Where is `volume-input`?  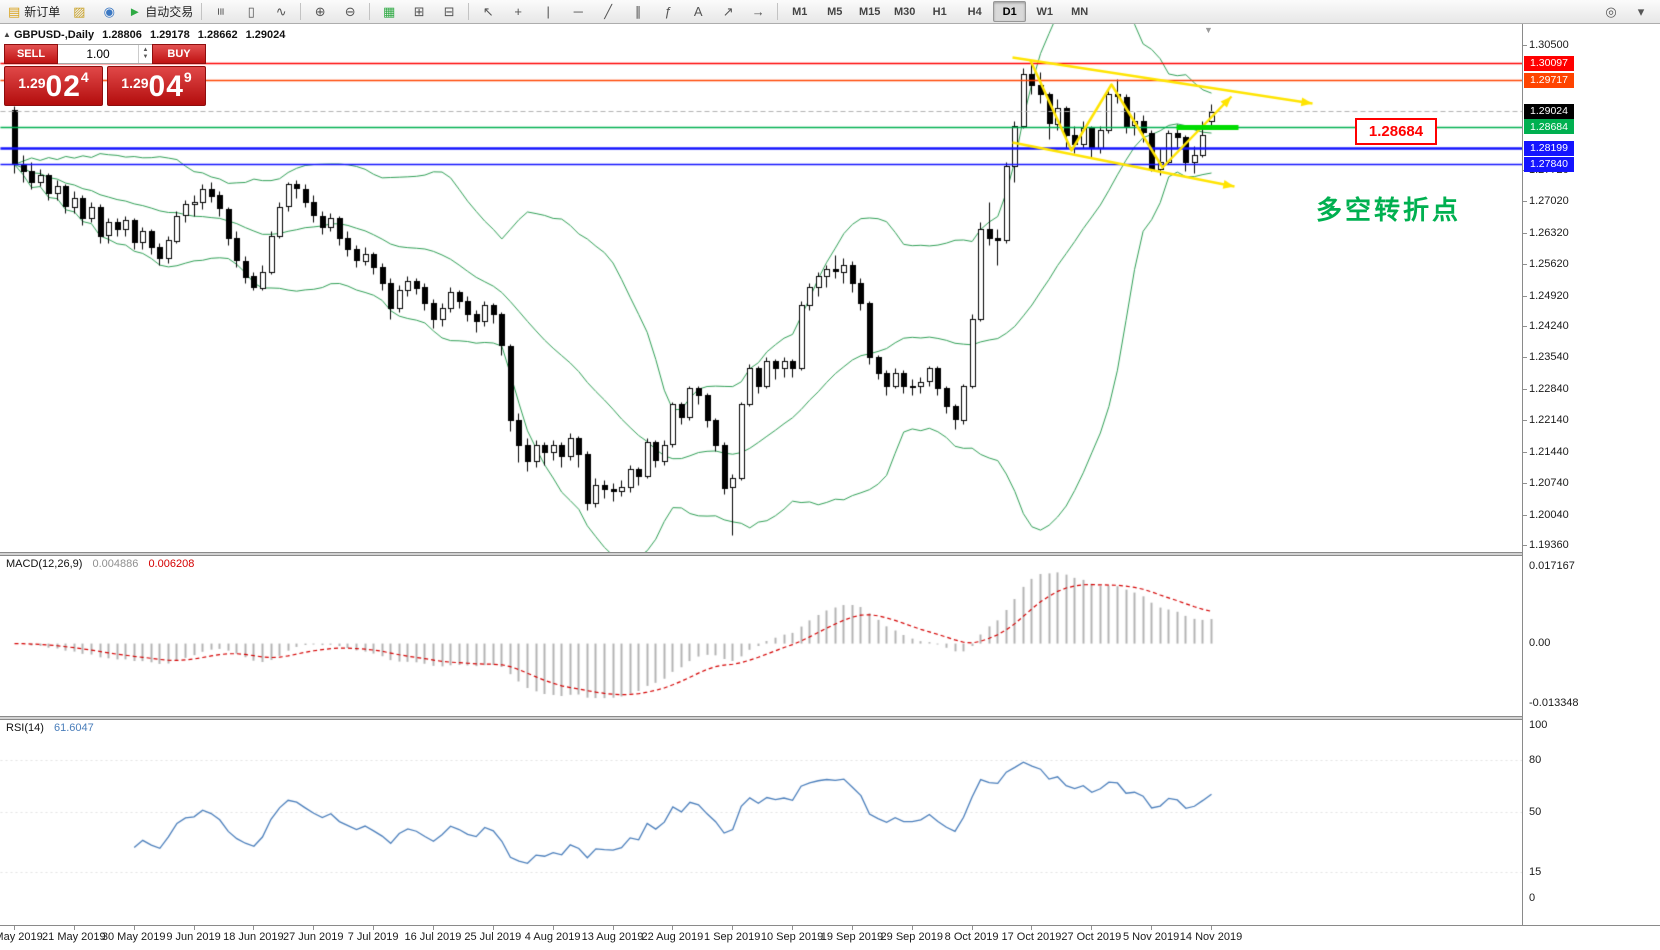 volume-input is located at coordinates (98, 54).